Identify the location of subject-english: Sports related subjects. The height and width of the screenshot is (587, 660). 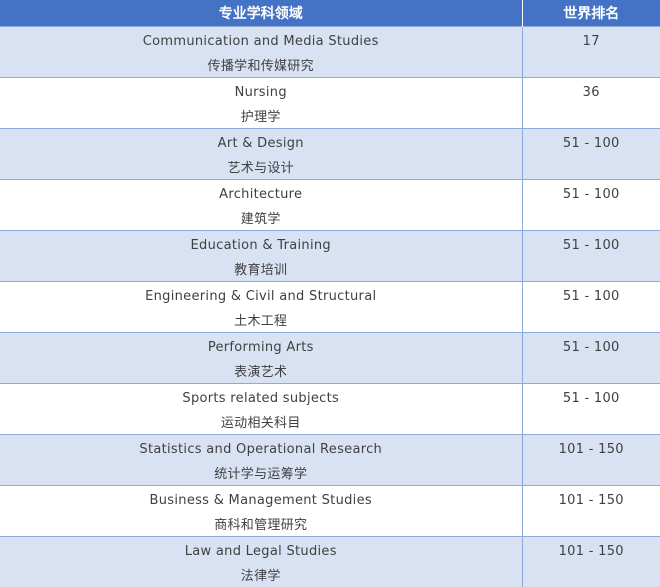
(261, 395).